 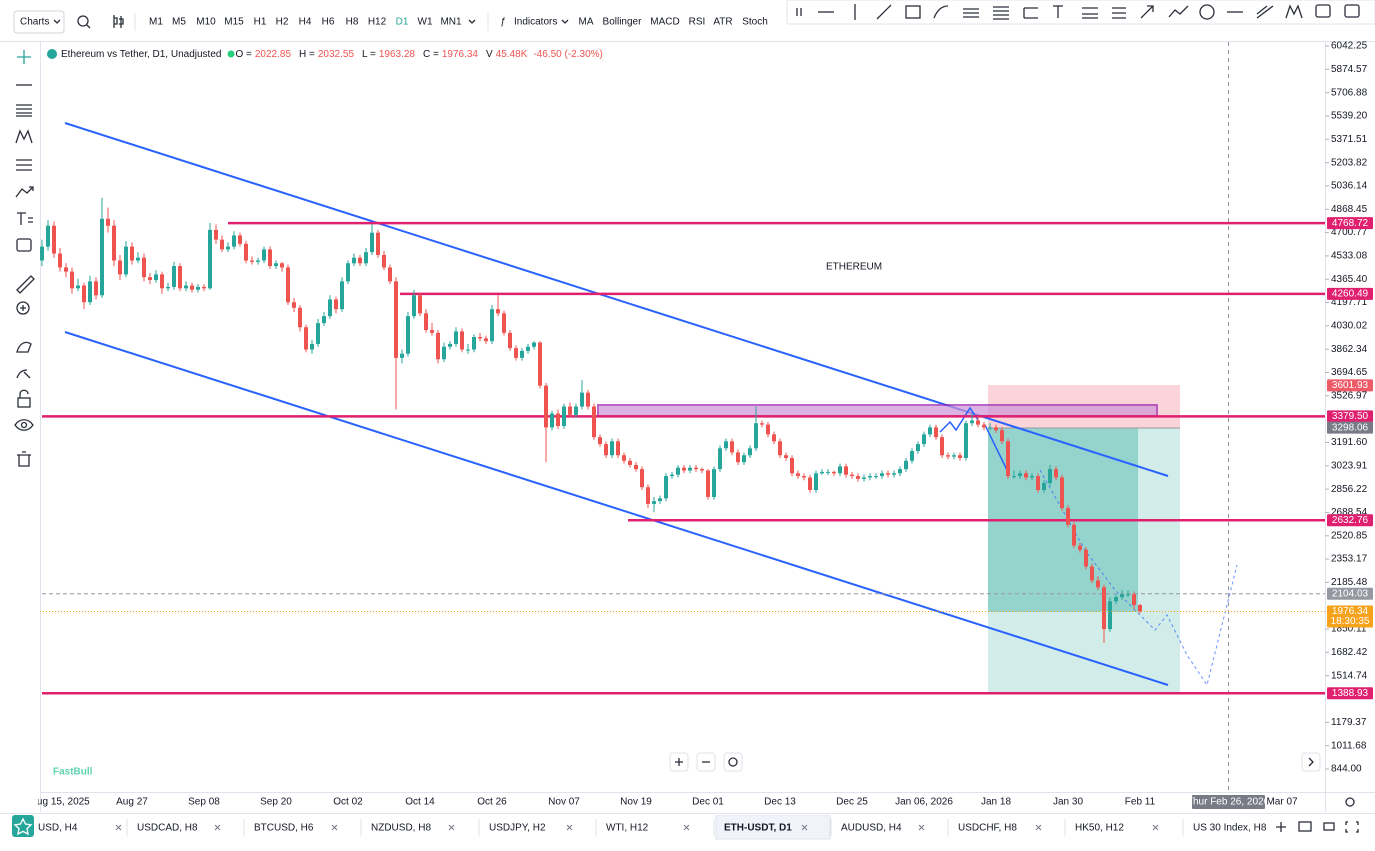 I want to click on symbol-logo, so click(x=52, y=54).